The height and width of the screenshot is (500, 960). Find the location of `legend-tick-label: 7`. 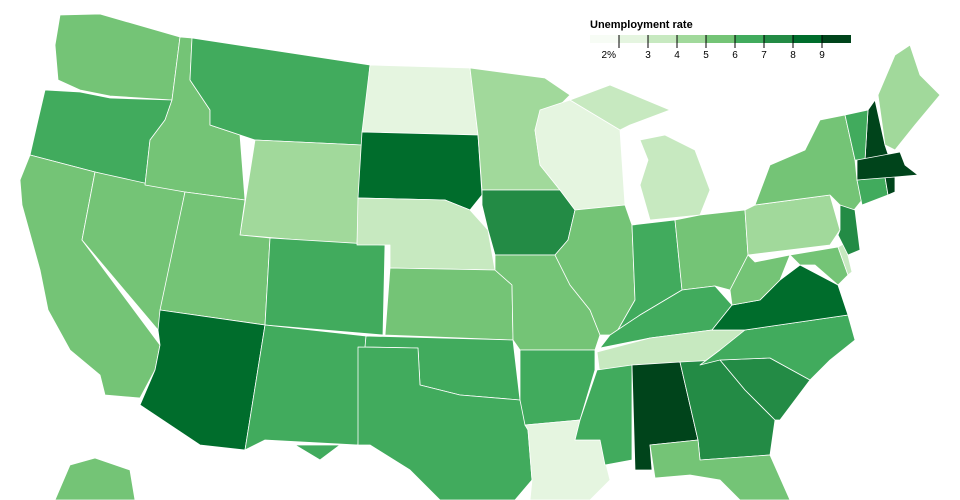

legend-tick-label: 7 is located at coordinates (764, 55).